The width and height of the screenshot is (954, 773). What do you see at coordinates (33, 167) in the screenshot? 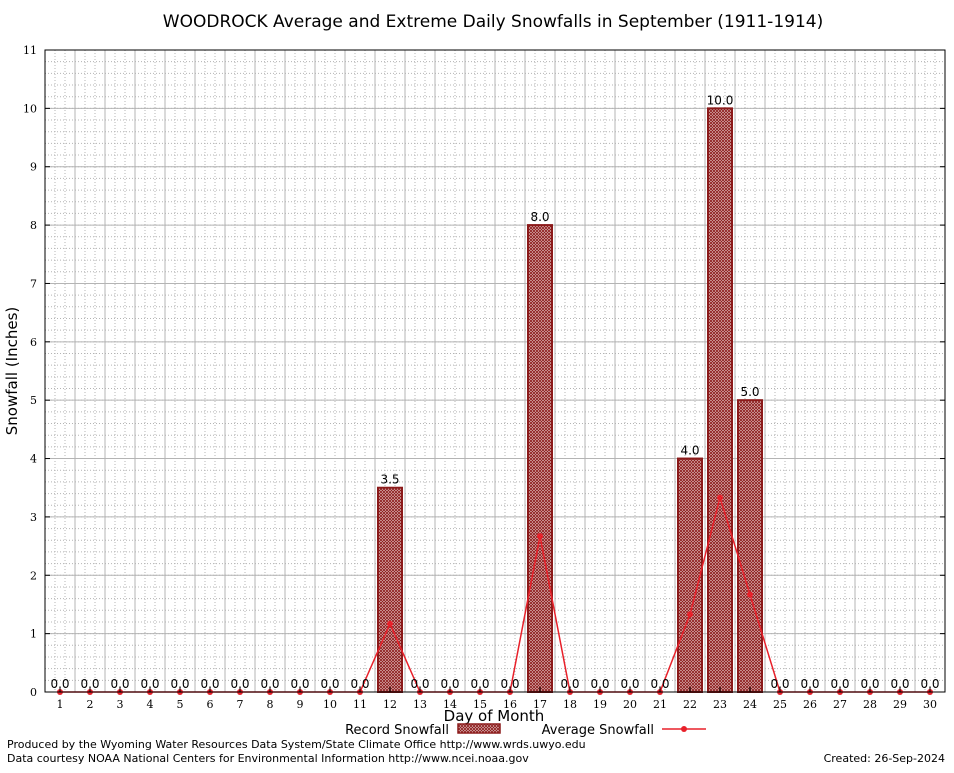
I see `y-tick-label: 9` at bounding box center [33, 167].